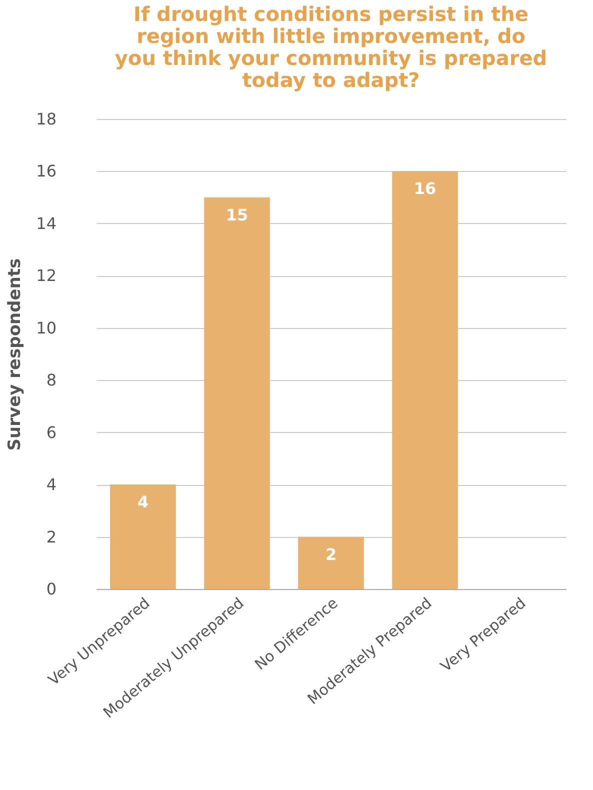 This screenshot has height=790, width=593. What do you see at coordinates (51, 380) in the screenshot?
I see `y-tick-label: 8` at bounding box center [51, 380].